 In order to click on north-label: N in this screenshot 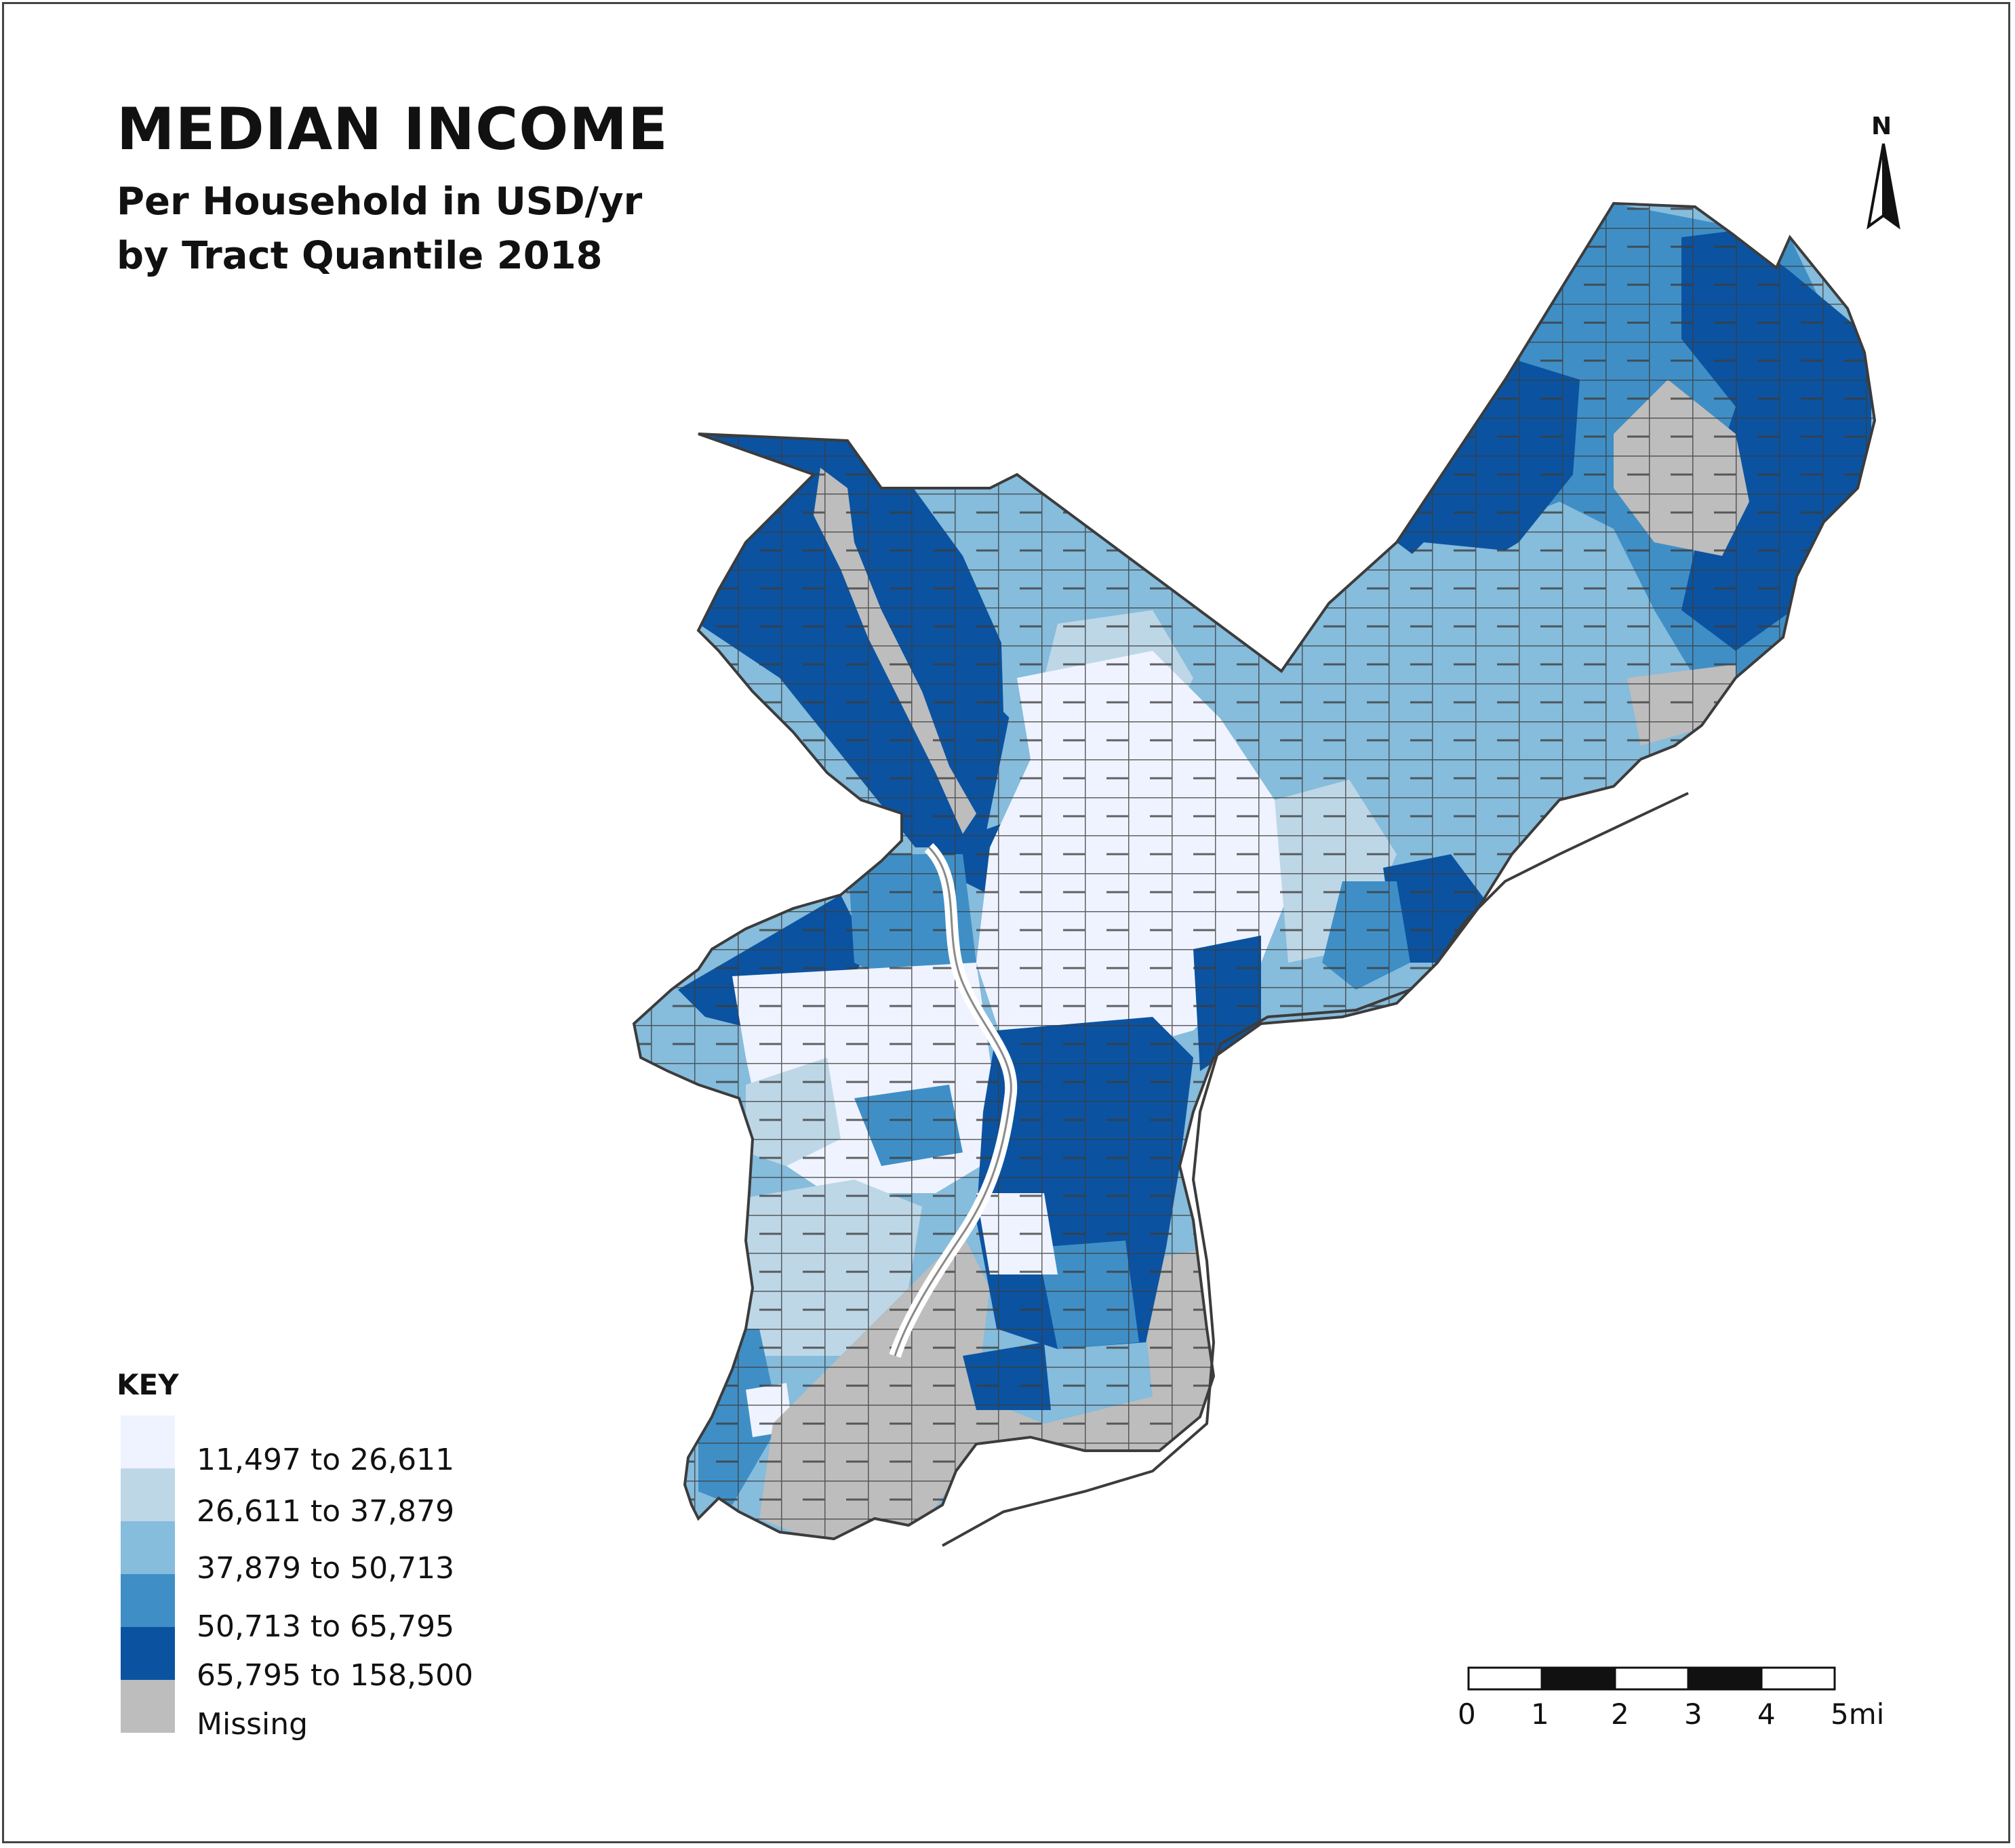, I will do `click(1881, 126)`.